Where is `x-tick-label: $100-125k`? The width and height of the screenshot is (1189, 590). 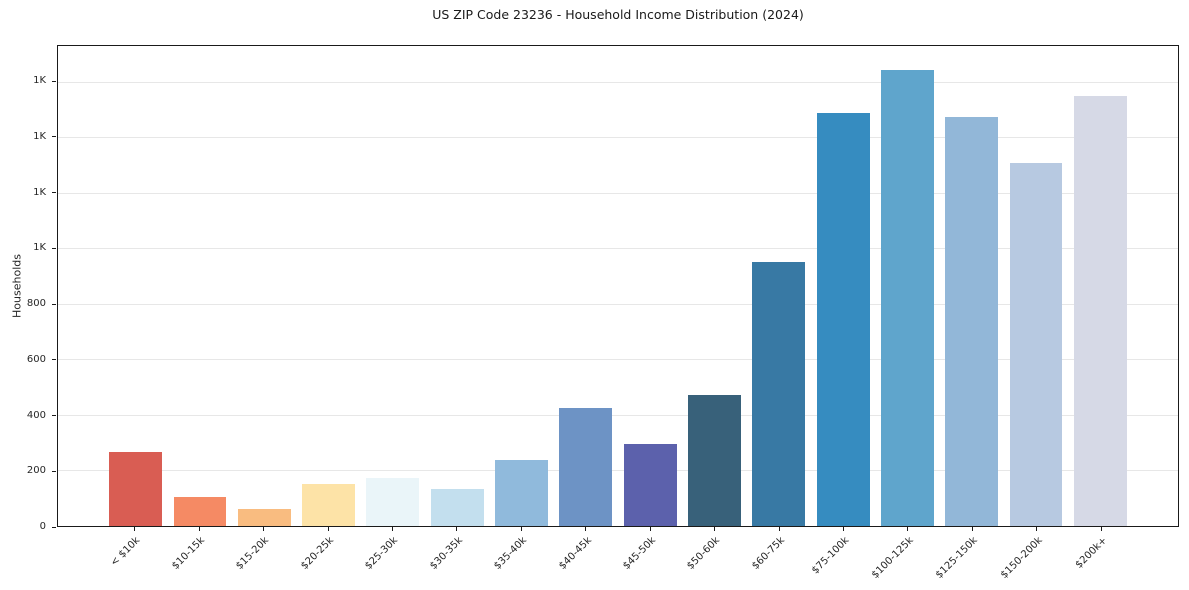
x-tick-label: $100-125k is located at coordinates (892, 558).